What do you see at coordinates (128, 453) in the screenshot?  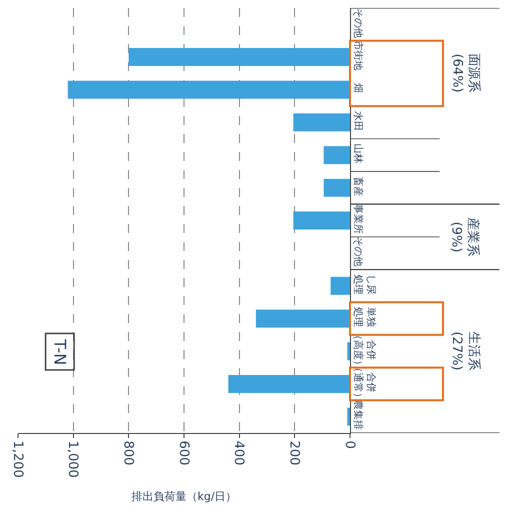 I see `x-tick-label: 800` at bounding box center [128, 453].